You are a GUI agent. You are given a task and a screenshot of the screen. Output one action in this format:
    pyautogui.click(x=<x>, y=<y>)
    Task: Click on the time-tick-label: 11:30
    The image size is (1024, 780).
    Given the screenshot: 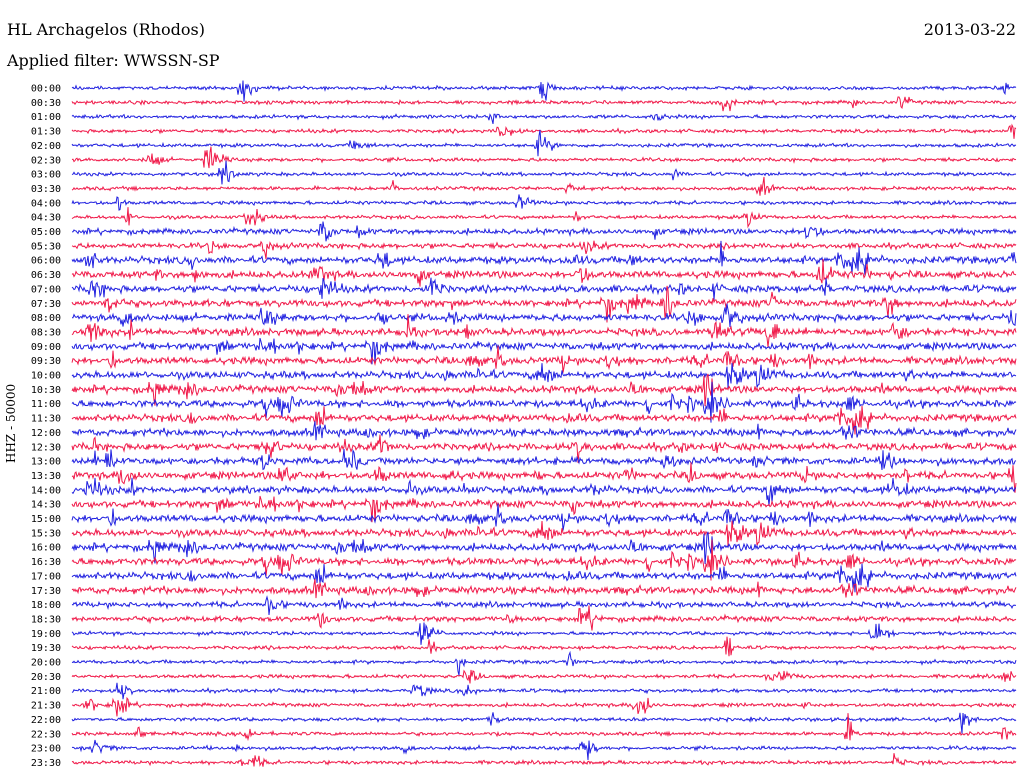 What is the action you would take?
    pyautogui.click(x=46, y=419)
    